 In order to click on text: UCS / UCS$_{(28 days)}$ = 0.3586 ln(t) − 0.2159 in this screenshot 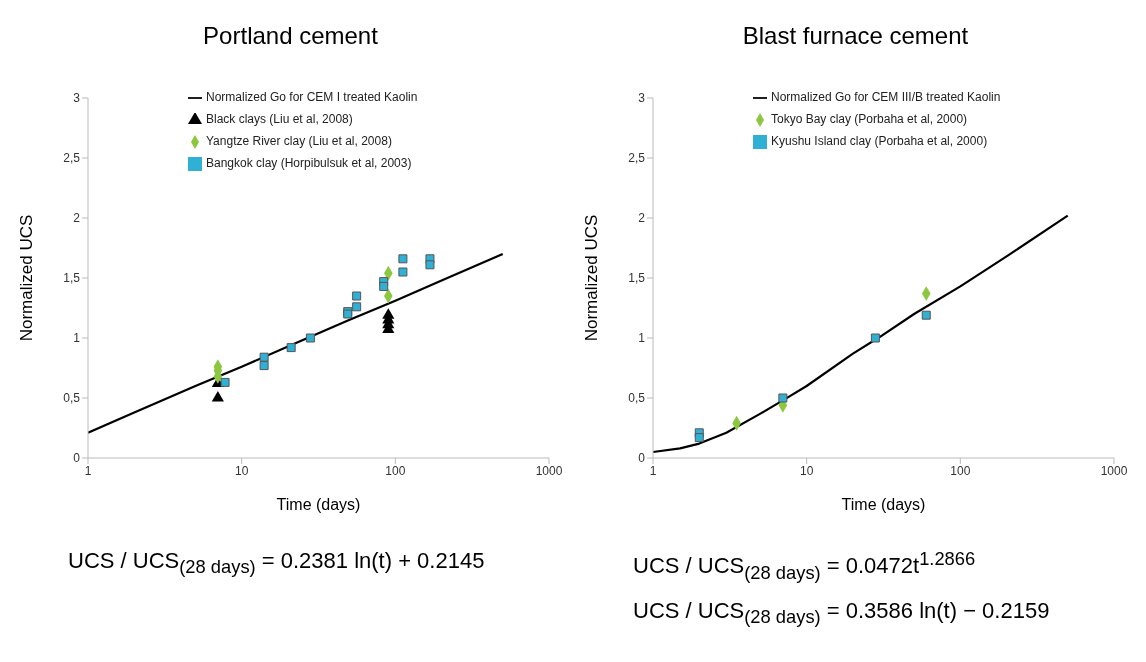, I will do `click(842, 613)`.